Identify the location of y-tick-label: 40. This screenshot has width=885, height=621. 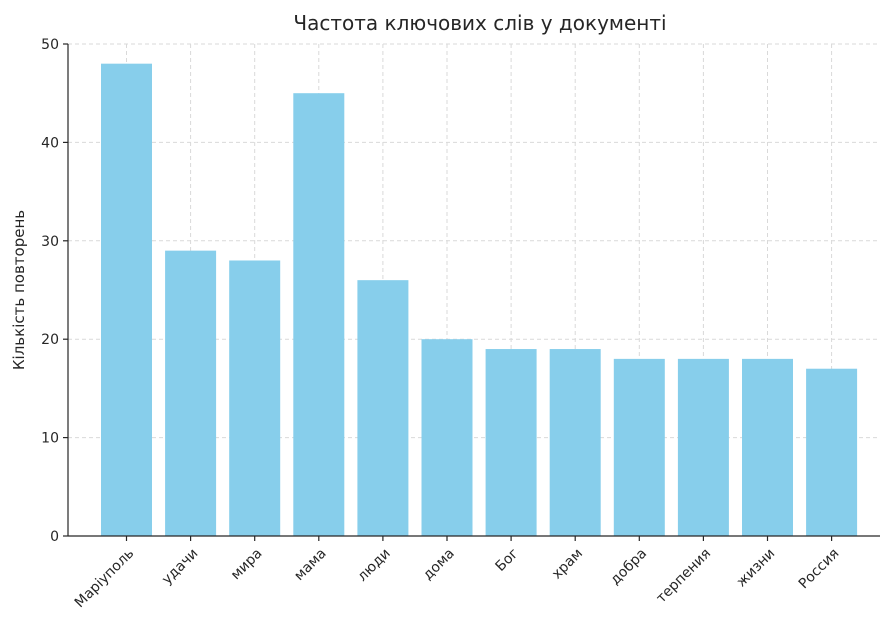
(50, 143).